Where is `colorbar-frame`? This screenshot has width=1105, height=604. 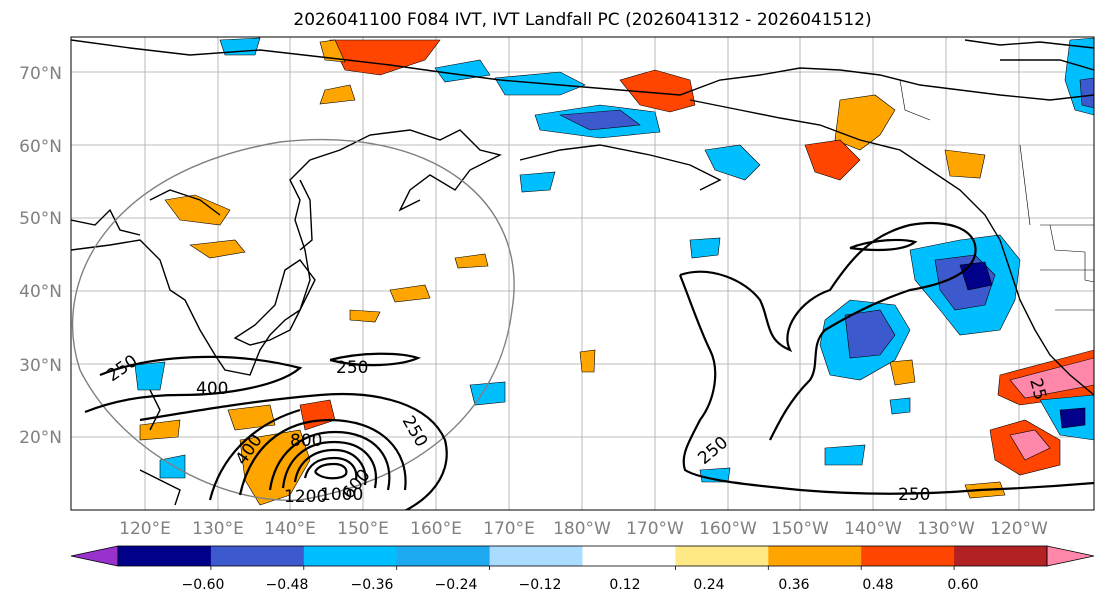 colorbar-frame is located at coordinates (582, 556).